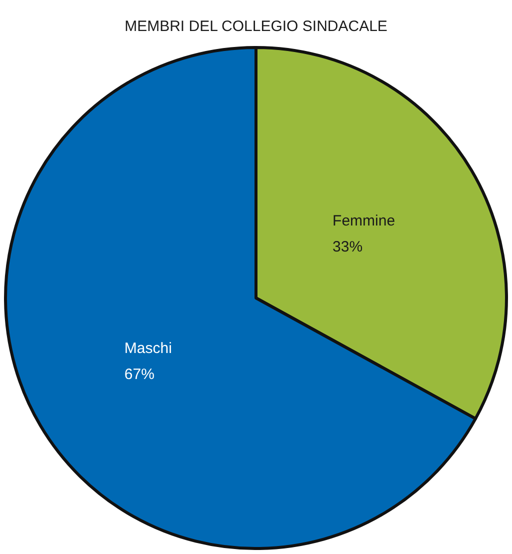  Describe the element at coordinates (148, 348) in the screenshot. I see `slice-label: Maschi` at that location.